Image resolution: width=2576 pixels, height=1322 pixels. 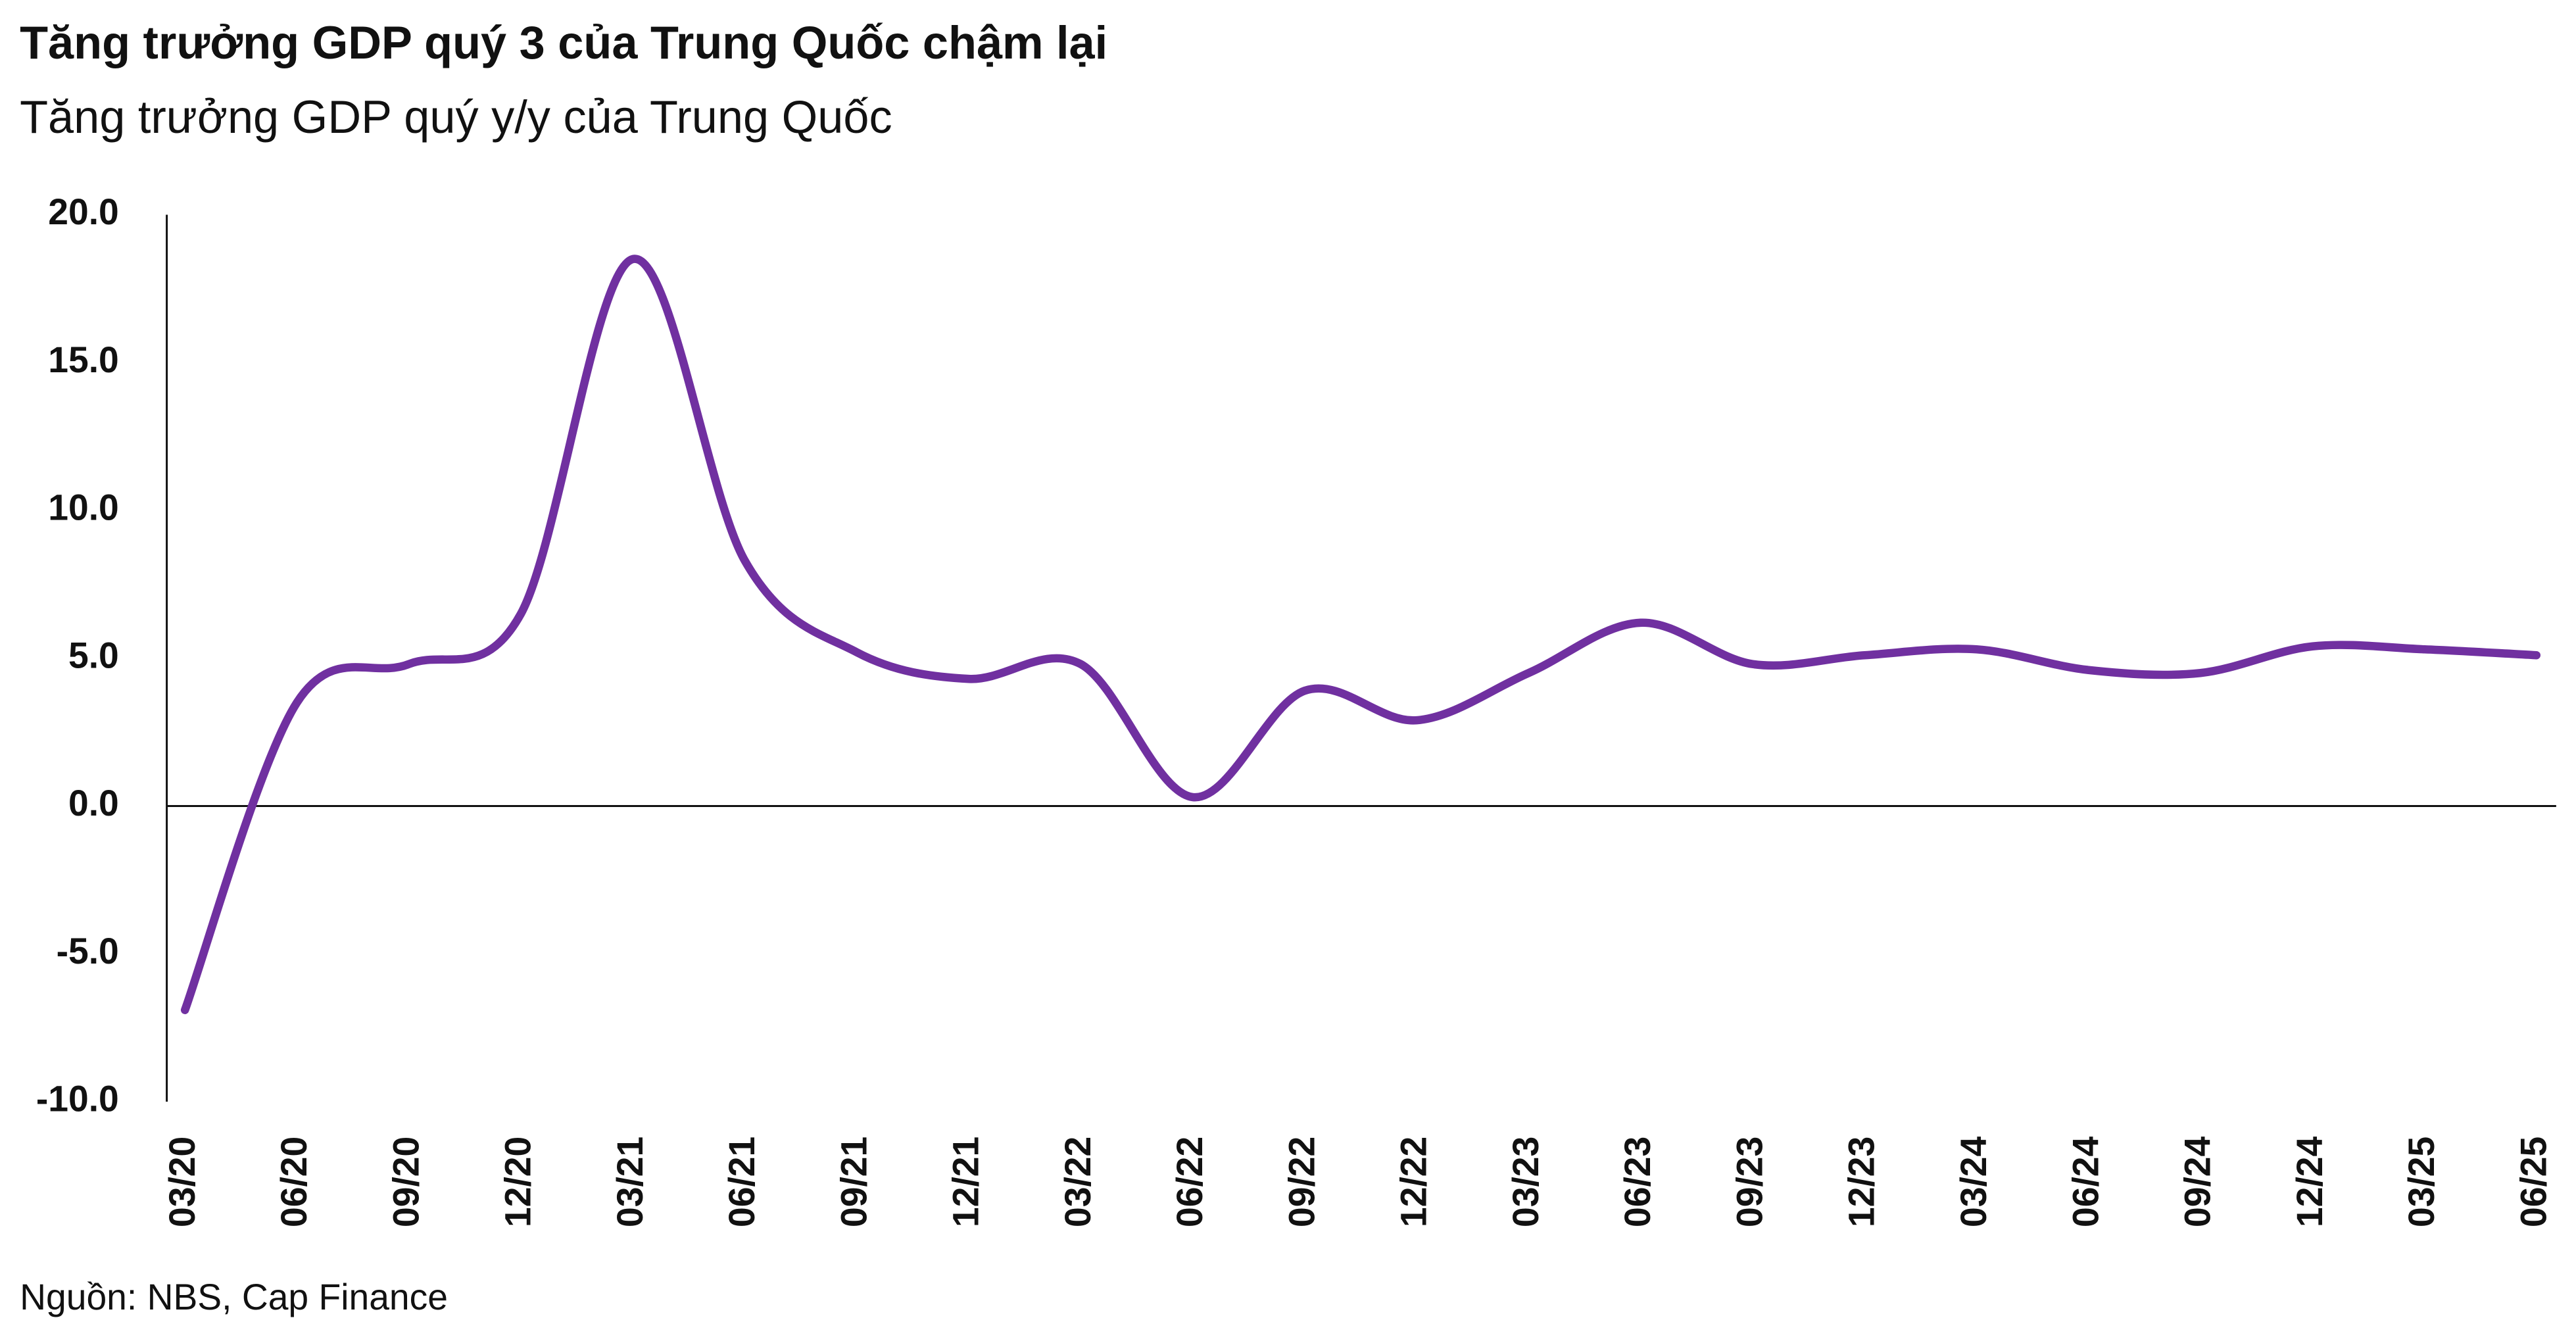 I want to click on x-tick-label: 03/24, so click(x=1974, y=1181).